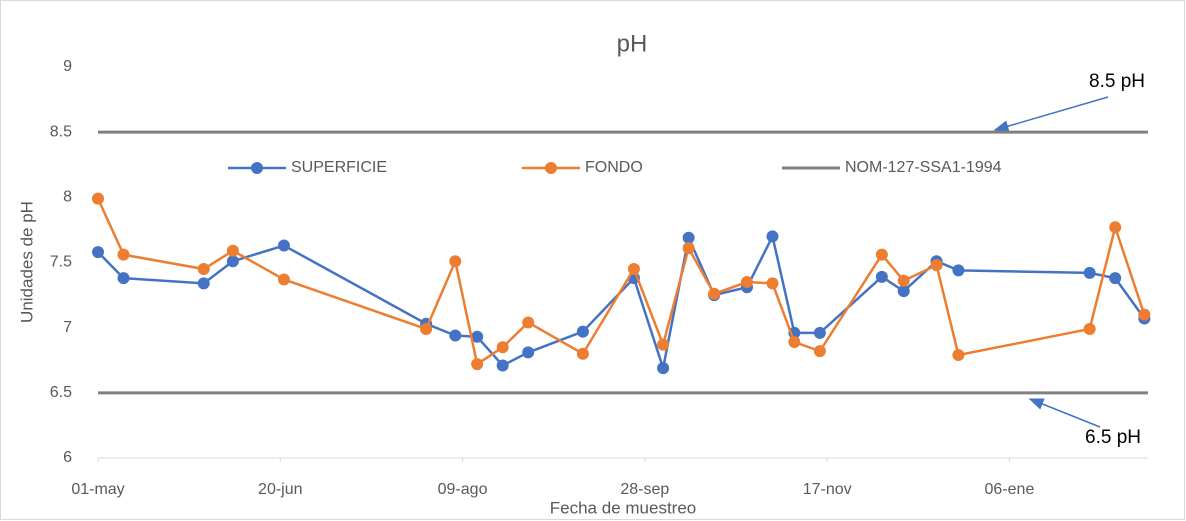 This screenshot has height=521, width=1186. What do you see at coordinates (644, 489) in the screenshot?
I see `x-tick-label: 28-sep` at bounding box center [644, 489].